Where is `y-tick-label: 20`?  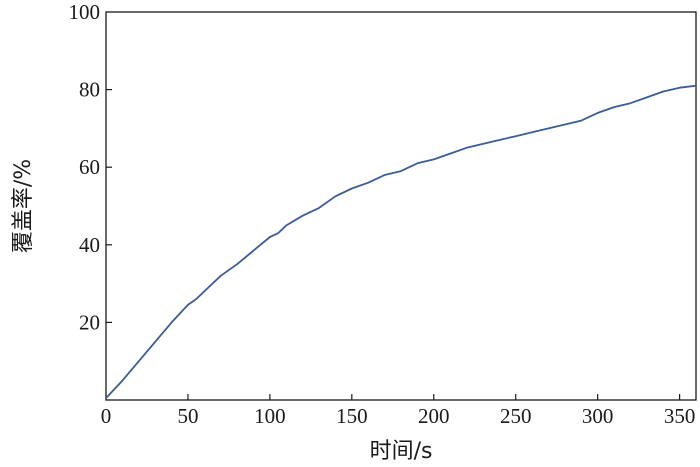 y-tick-label: 20 is located at coordinates (89, 322).